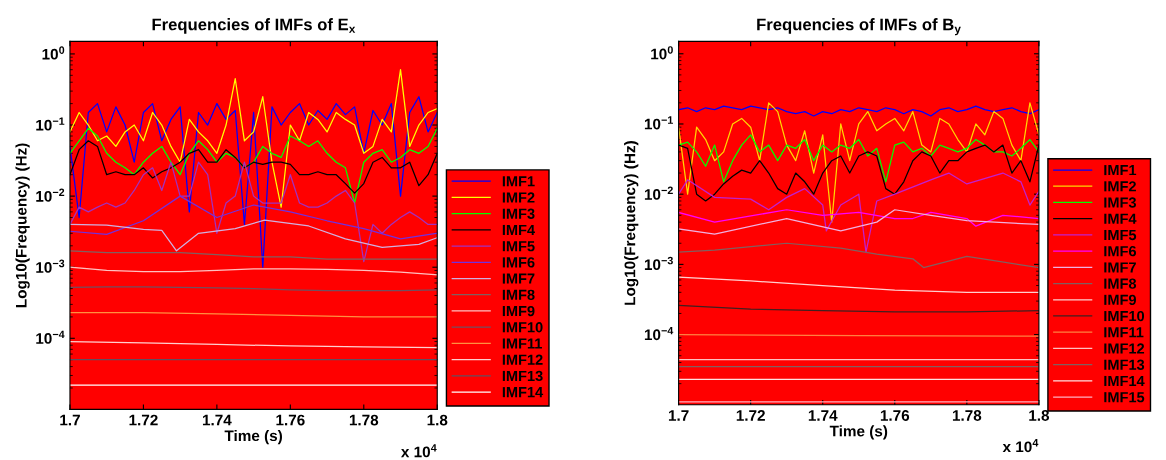 This screenshot has height=460, width=1166. I want to click on chart-title: Frequencies of IMFs of B$_{y}$, so click(859, 27).